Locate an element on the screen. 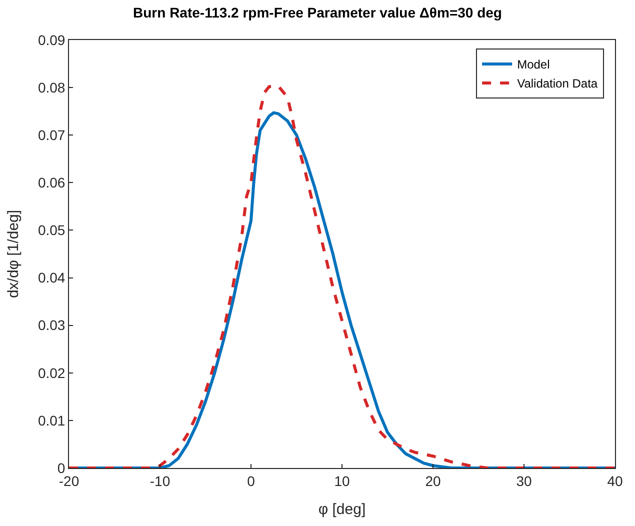 This screenshot has height=526, width=635. x-tick-label: 40 is located at coordinates (615, 480).